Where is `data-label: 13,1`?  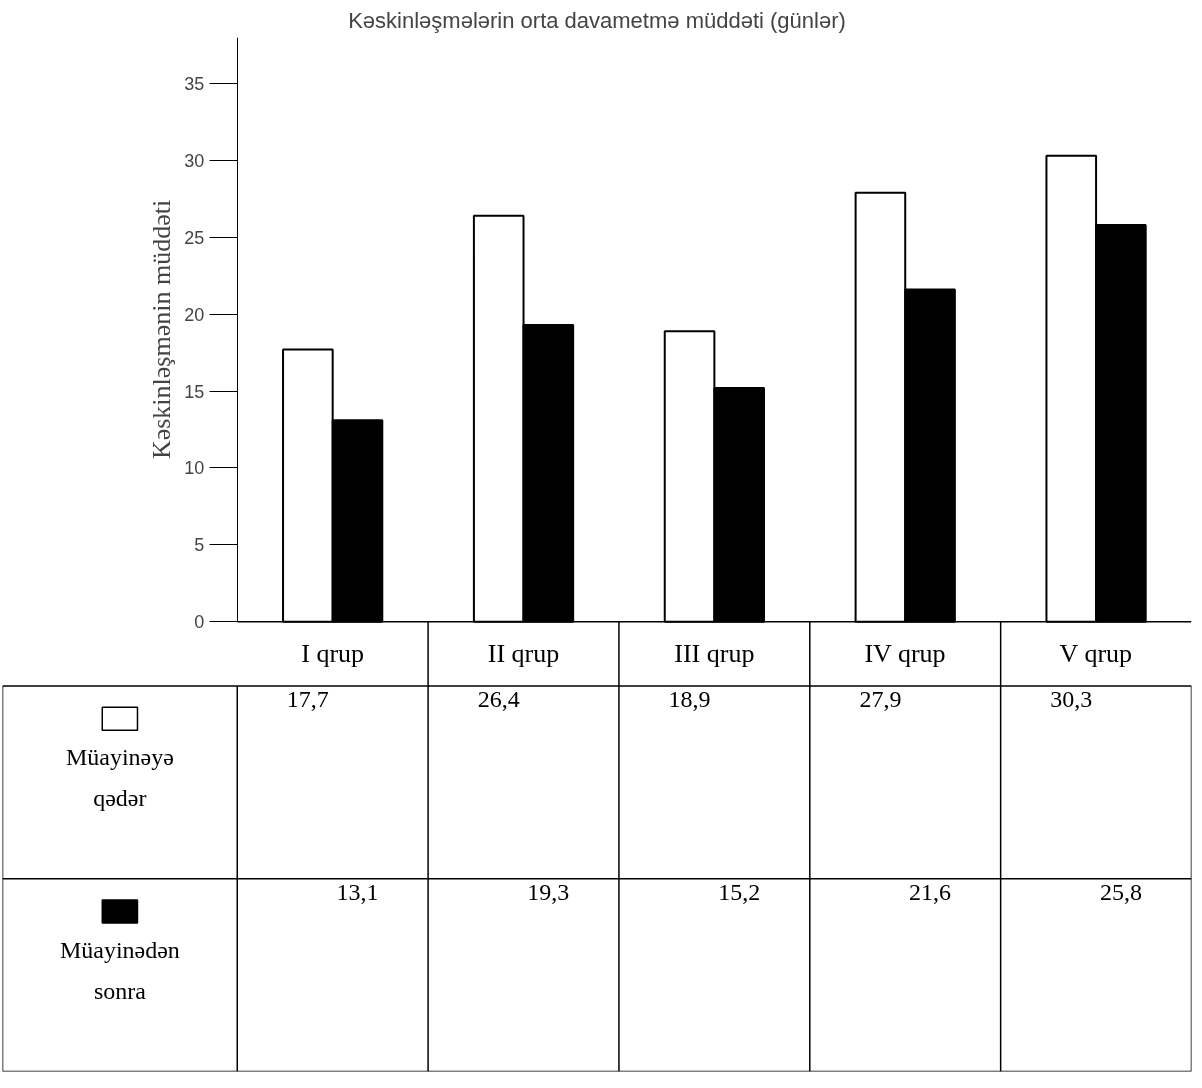 data-label: 13,1 is located at coordinates (357, 891).